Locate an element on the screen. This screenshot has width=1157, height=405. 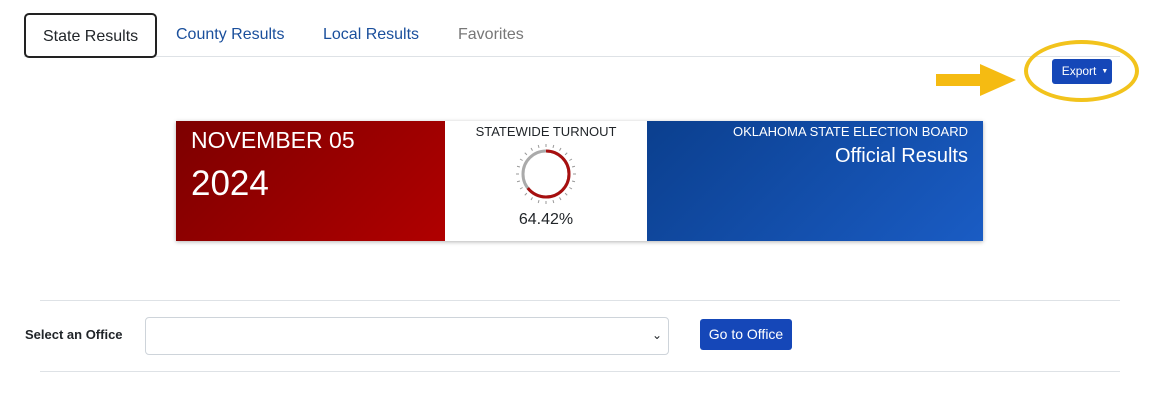
gauge-ticks is located at coordinates (546, 174).